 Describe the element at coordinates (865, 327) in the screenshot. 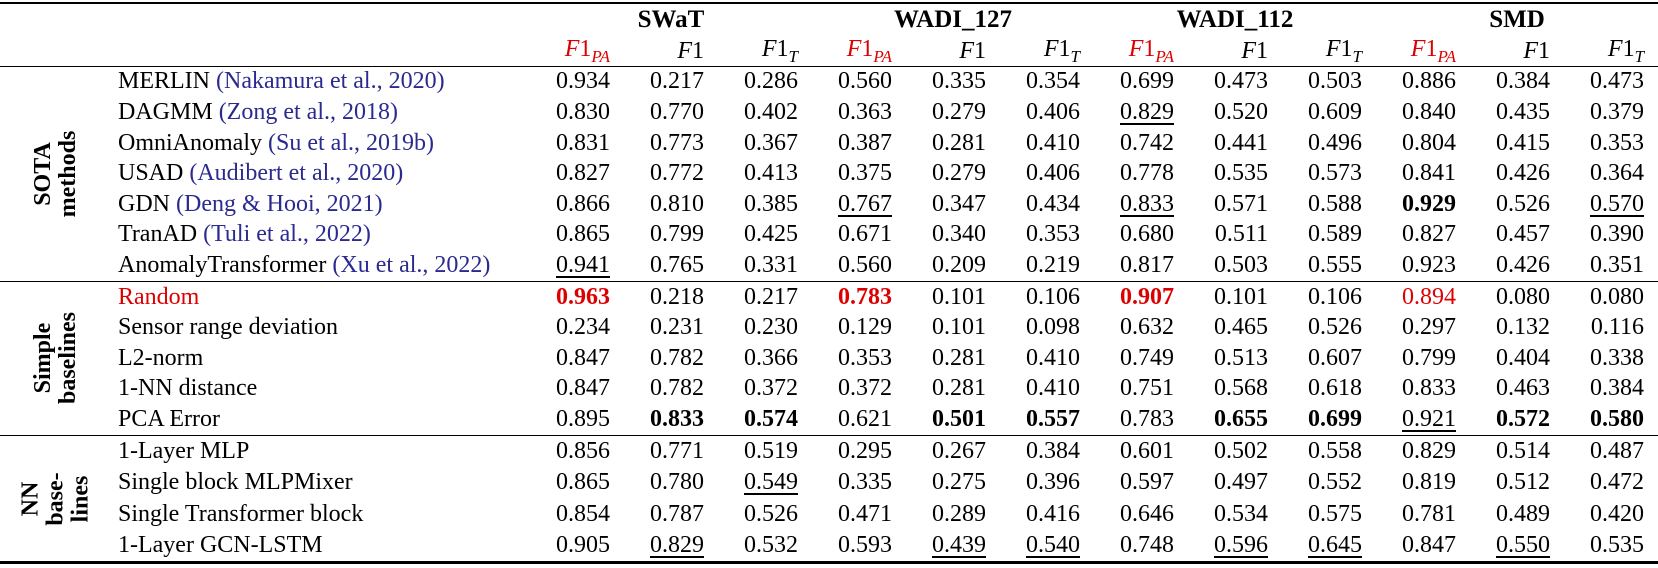

I see `metric-value: 0.129` at that location.